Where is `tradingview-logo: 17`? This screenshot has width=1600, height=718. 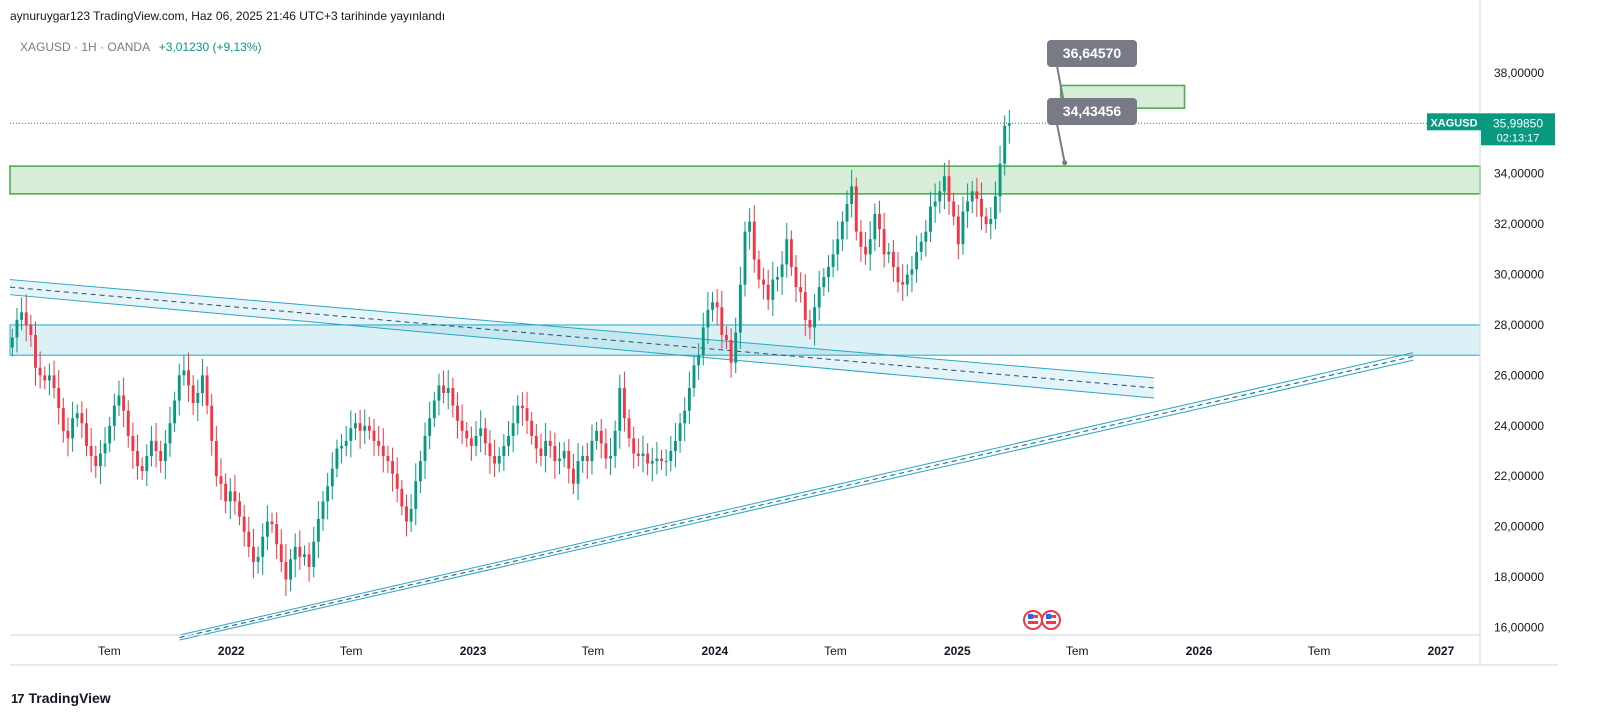 tradingview-logo: 17 is located at coordinates (18, 698).